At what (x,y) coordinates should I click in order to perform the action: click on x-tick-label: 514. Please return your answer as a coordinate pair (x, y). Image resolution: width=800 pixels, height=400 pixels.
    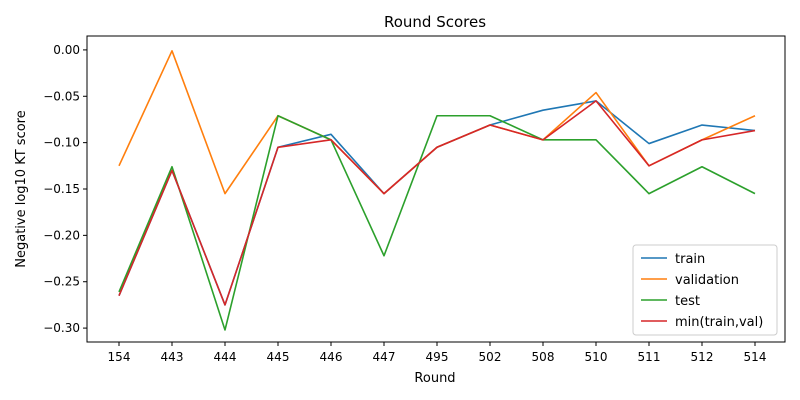
    Looking at the image, I should click on (755, 357).